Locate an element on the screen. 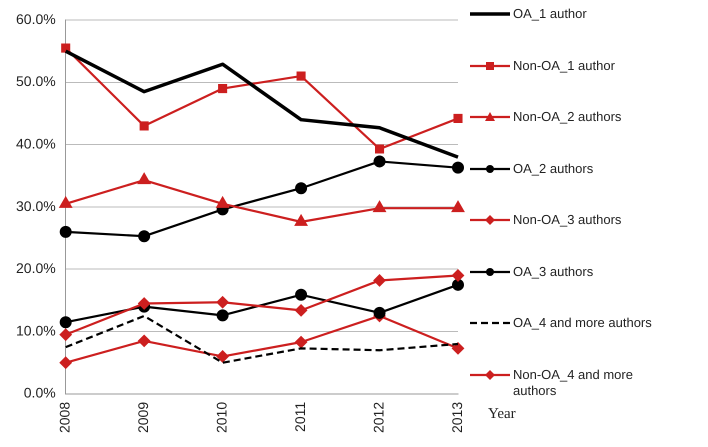 The width and height of the screenshot is (708, 447). x-tick-label: 2009 is located at coordinates (143, 418).